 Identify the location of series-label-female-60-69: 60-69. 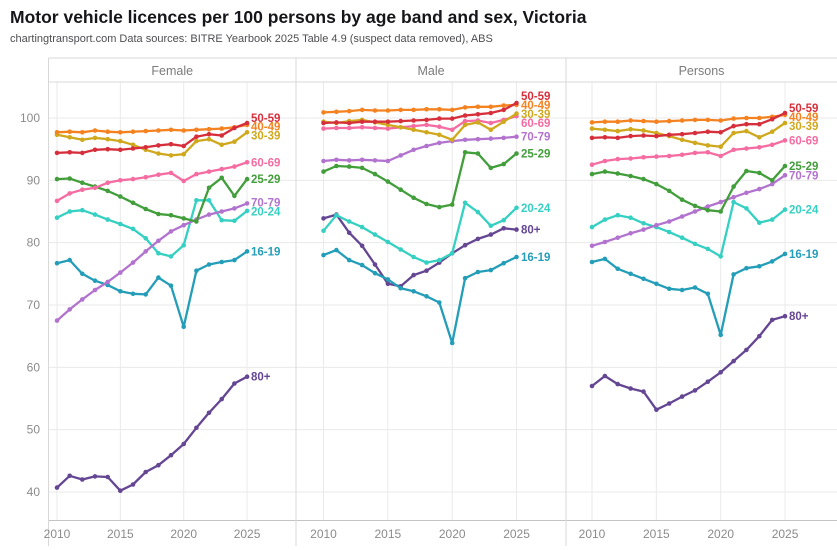
(265, 163).